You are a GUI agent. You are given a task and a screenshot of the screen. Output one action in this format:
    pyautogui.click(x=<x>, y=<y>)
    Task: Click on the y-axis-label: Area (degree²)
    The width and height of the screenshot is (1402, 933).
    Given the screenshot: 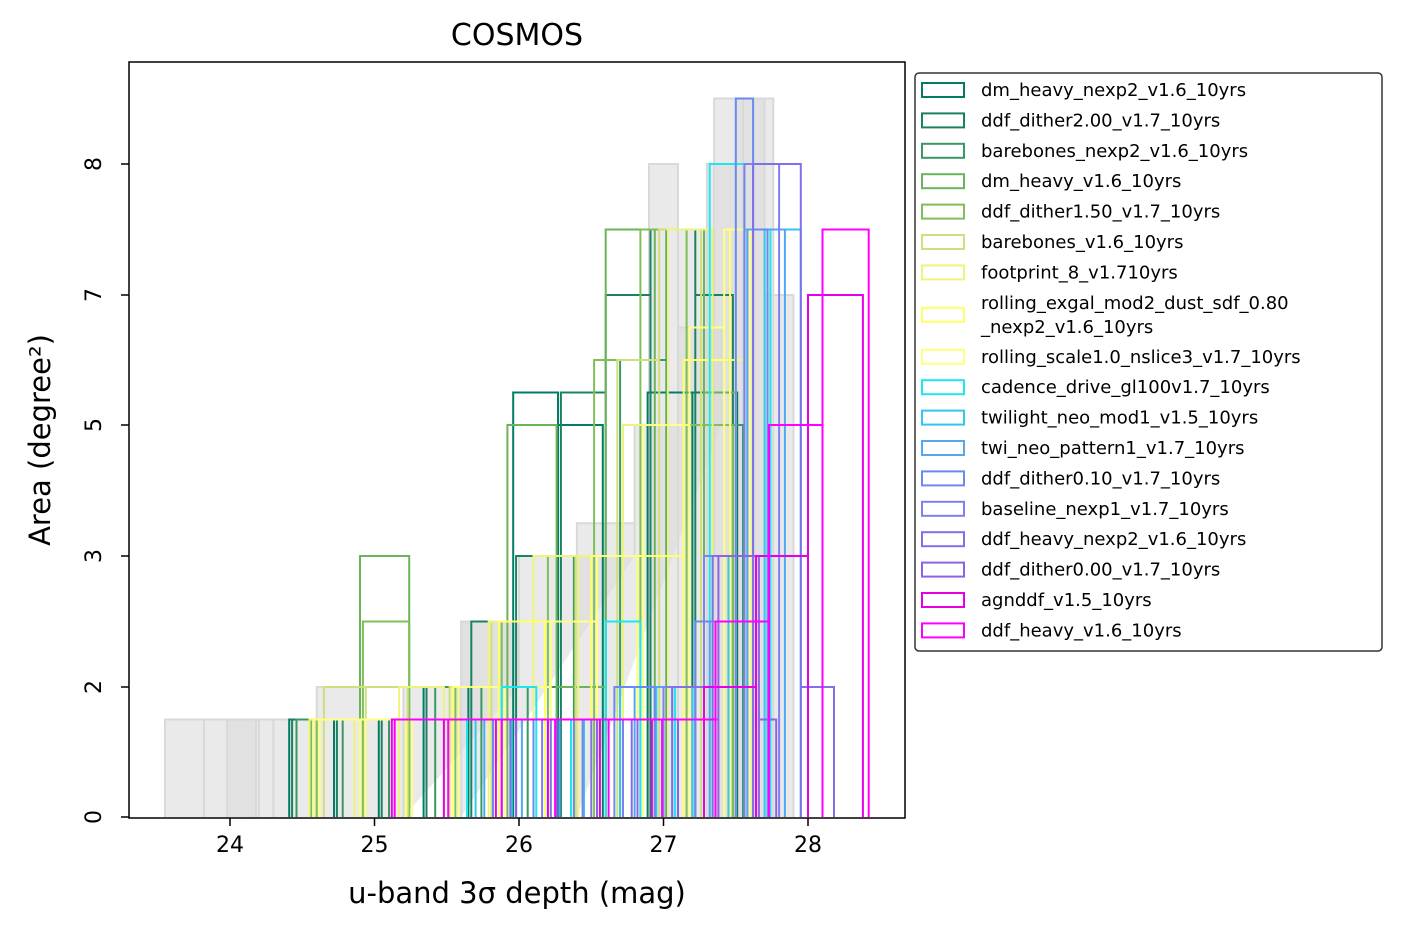 What is the action you would take?
    pyautogui.click(x=40, y=440)
    